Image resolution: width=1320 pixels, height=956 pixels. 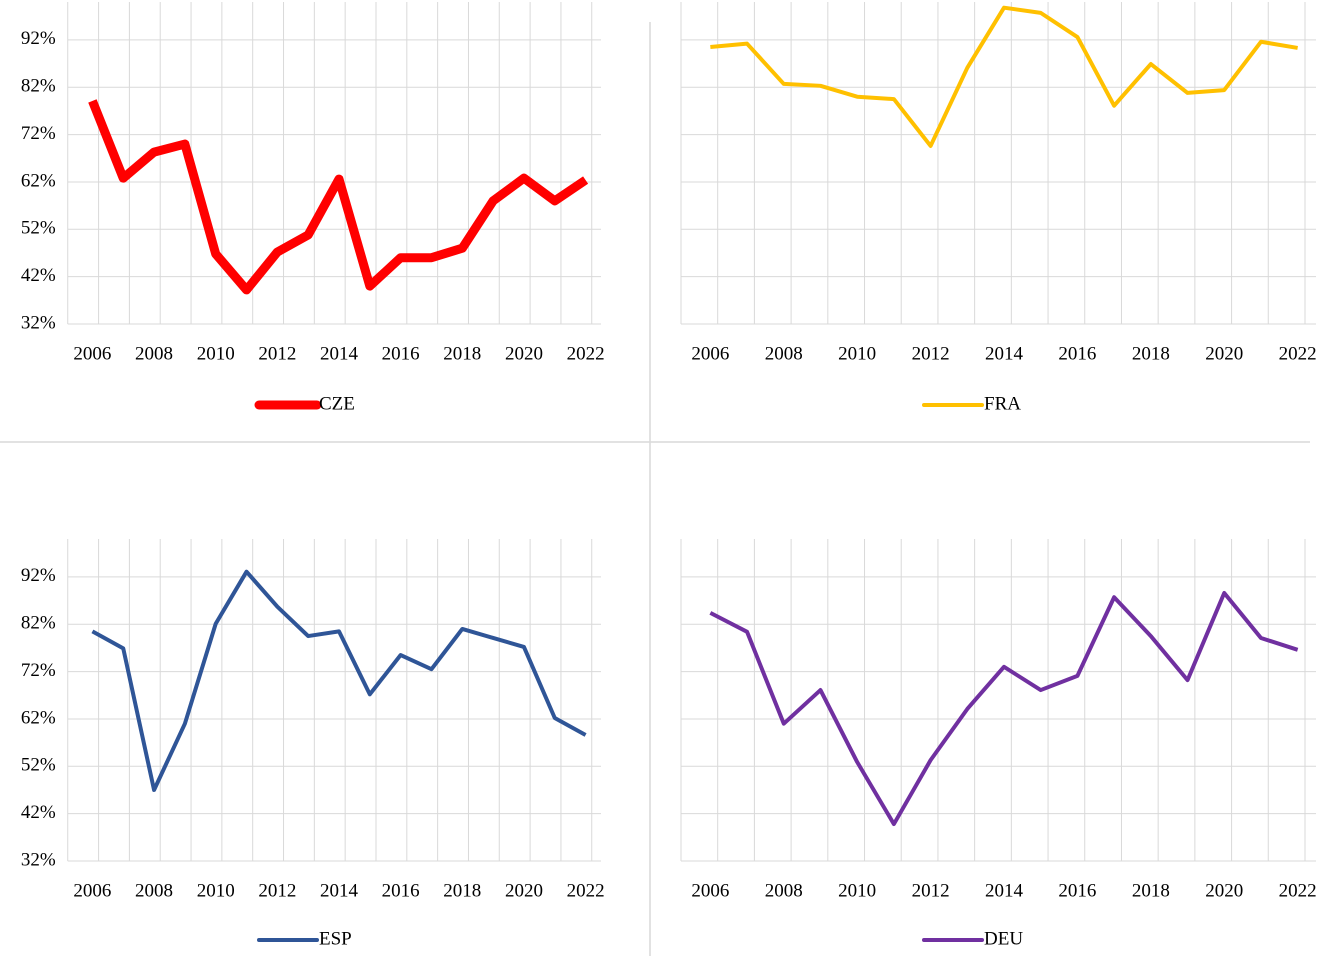 I want to click on legend-label: DEU, so click(x=1003, y=938).